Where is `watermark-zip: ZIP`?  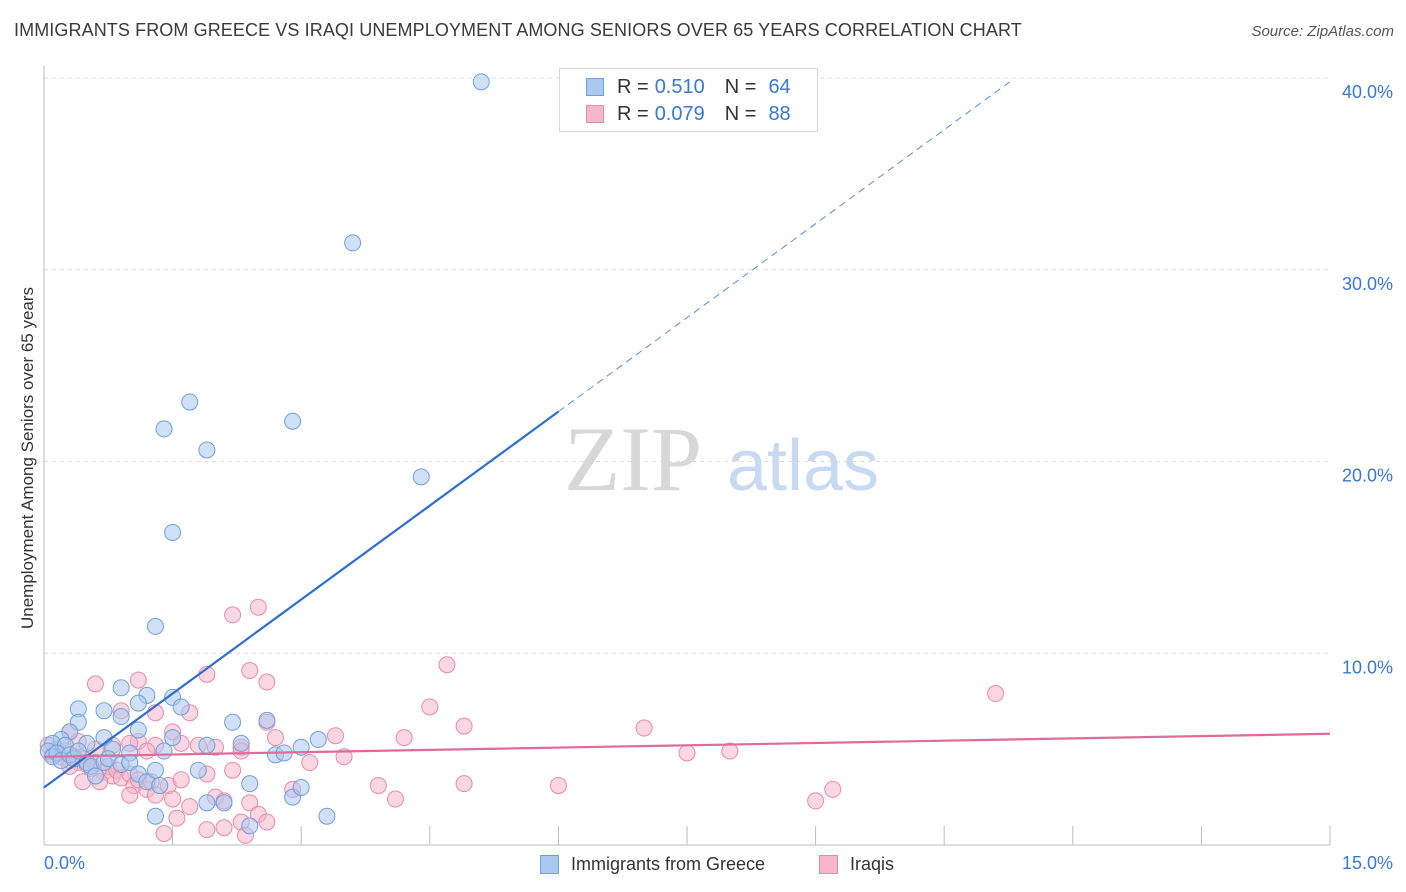
watermark-zip: ZIP is located at coordinates (633, 459).